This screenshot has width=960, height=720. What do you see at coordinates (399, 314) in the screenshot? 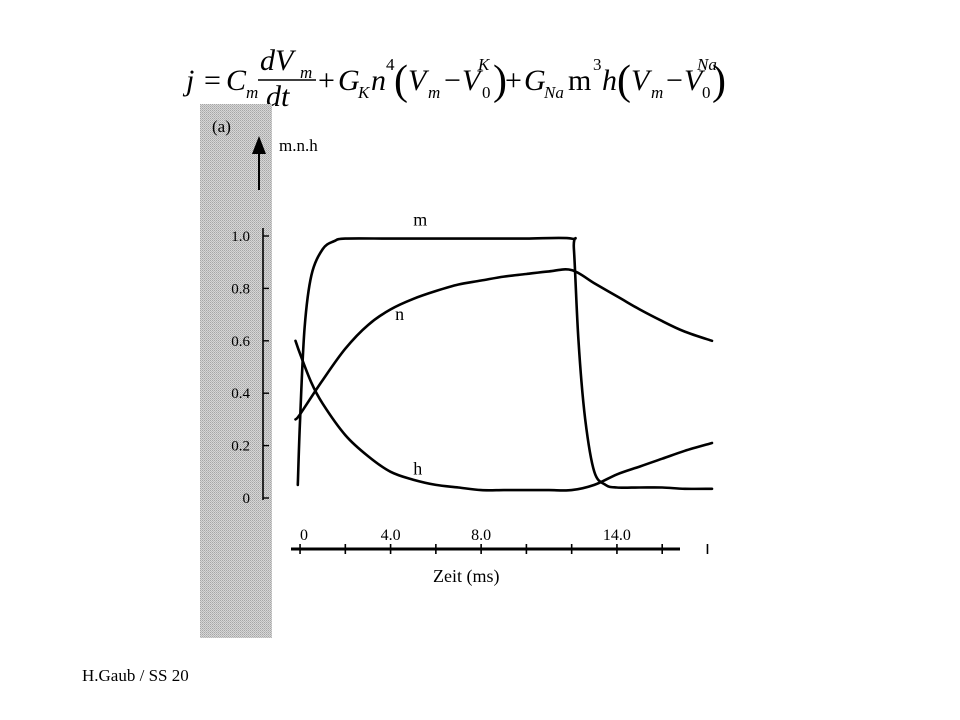
I see `series-n-label: n` at bounding box center [399, 314].